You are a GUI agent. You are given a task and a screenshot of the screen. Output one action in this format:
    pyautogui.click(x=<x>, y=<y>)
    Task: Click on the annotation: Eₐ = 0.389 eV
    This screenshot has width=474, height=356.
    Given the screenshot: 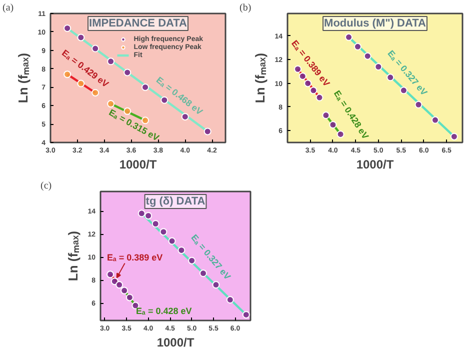 What is the action you would take?
    pyautogui.click(x=134, y=257)
    